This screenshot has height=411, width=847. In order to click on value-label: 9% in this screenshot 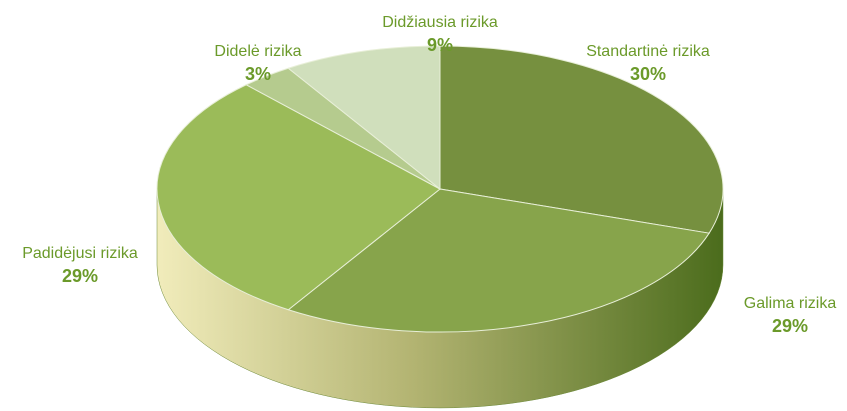, I will do `click(440, 45)`.